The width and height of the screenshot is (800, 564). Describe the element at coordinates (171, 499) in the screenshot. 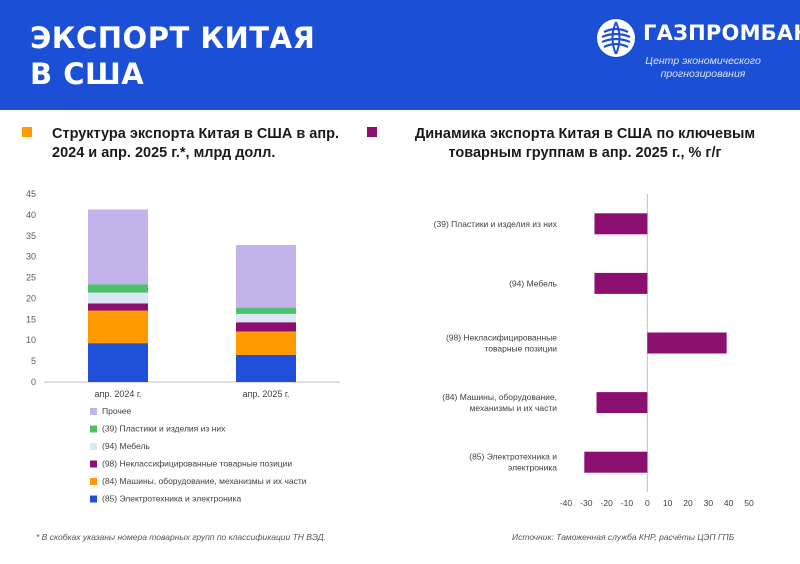

I see `legend-label: (85) Электротехника и электроника` at that location.